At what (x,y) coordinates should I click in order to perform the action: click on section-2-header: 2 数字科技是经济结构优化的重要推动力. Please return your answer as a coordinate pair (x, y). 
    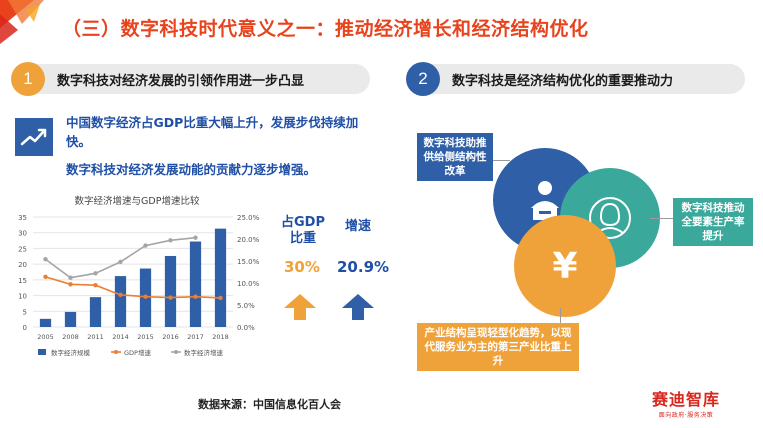
    Looking at the image, I should click on (575, 79).